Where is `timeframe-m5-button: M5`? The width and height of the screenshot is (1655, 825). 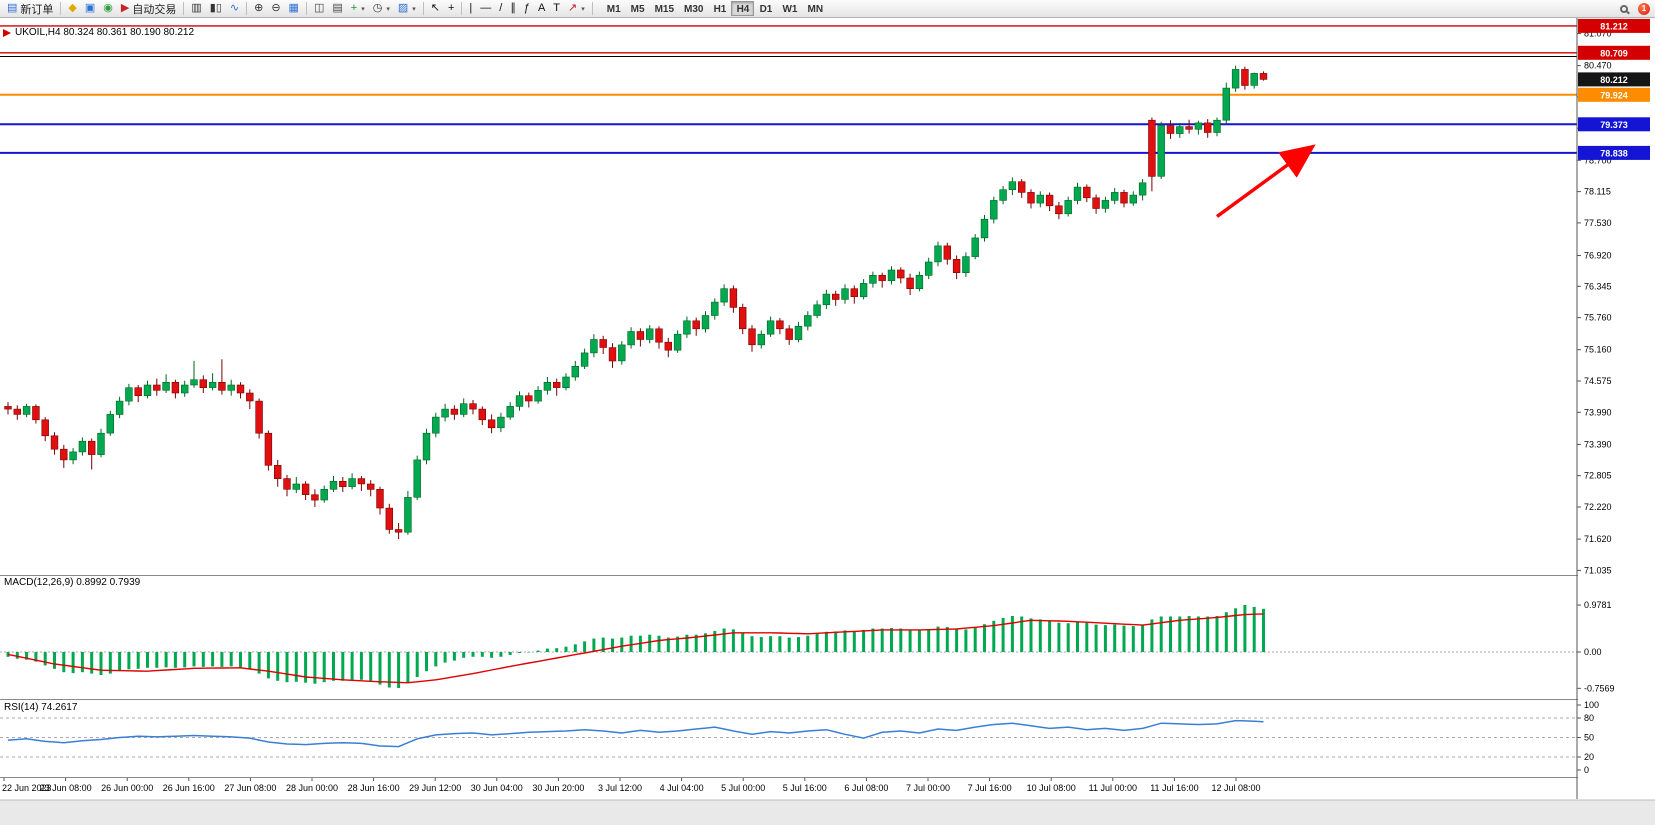 timeframe-m5-button: M5 is located at coordinates (637, 9).